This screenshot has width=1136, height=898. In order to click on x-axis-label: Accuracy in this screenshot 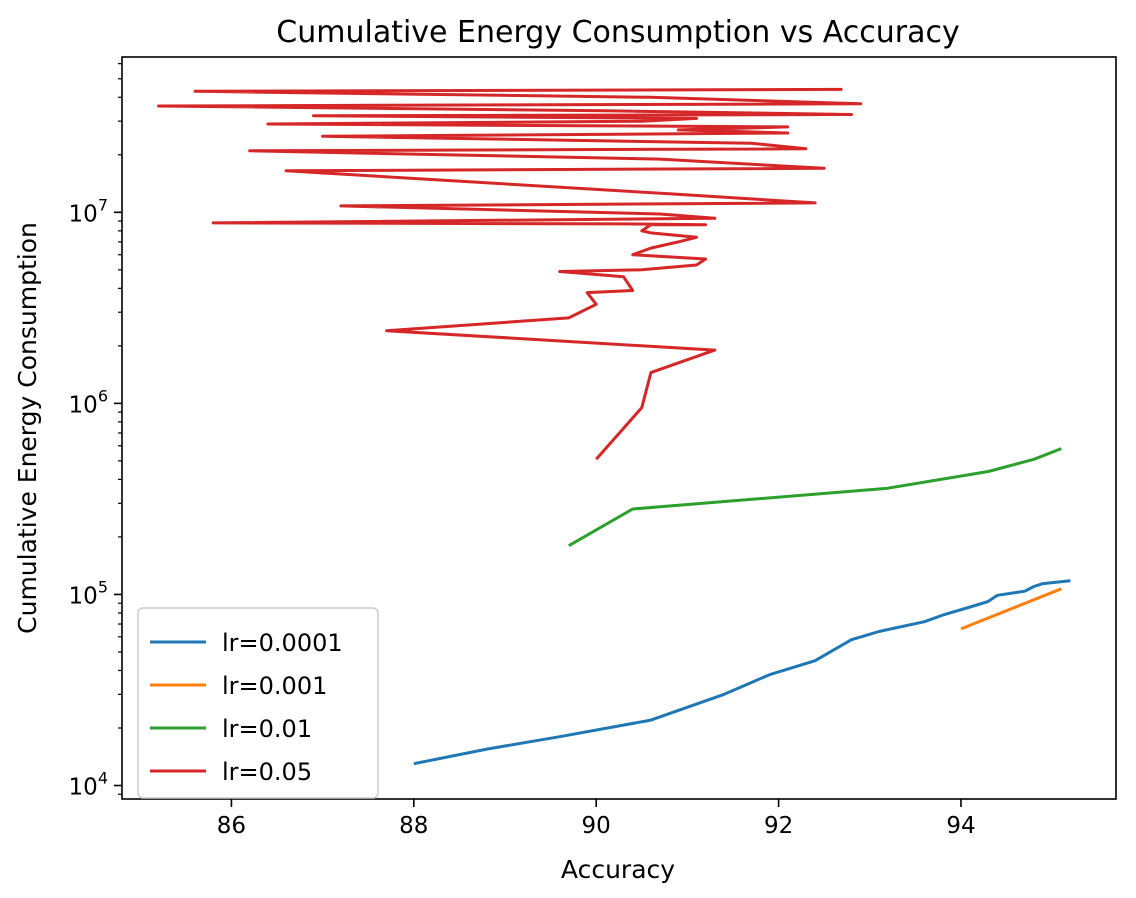, I will do `click(618, 869)`.